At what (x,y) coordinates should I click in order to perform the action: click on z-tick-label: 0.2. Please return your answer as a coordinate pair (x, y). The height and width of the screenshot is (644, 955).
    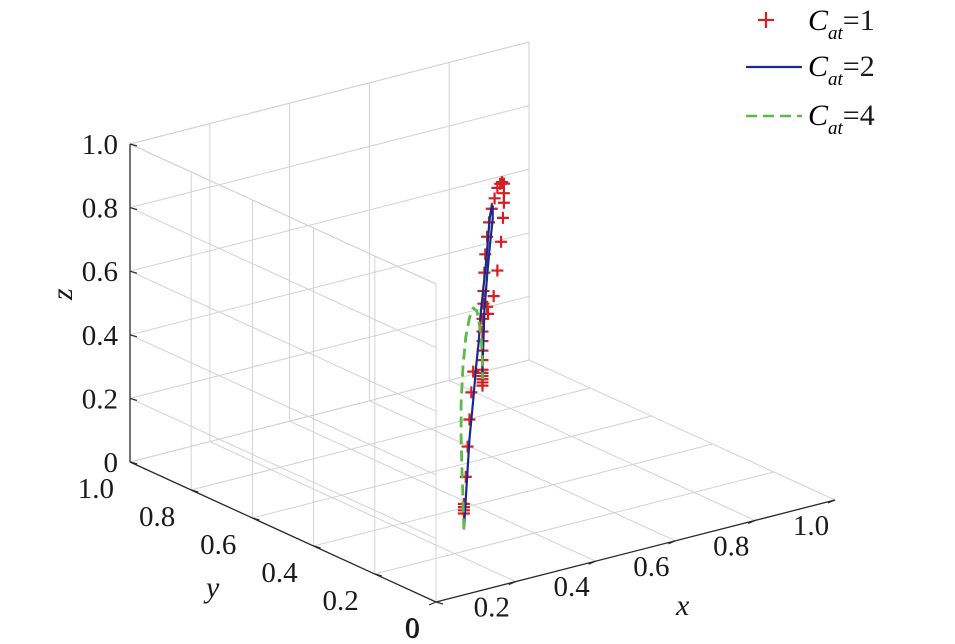
    Looking at the image, I should click on (100, 399).